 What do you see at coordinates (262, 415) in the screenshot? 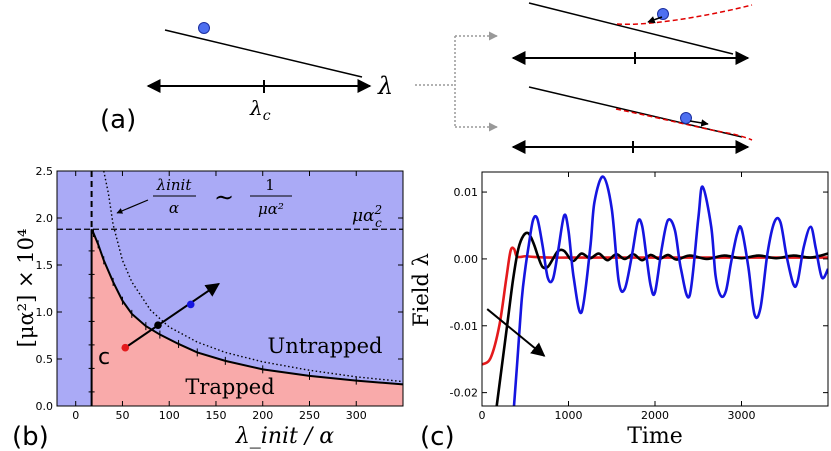
I see `x-tick-label: 200` at bounding box center [262, 415].